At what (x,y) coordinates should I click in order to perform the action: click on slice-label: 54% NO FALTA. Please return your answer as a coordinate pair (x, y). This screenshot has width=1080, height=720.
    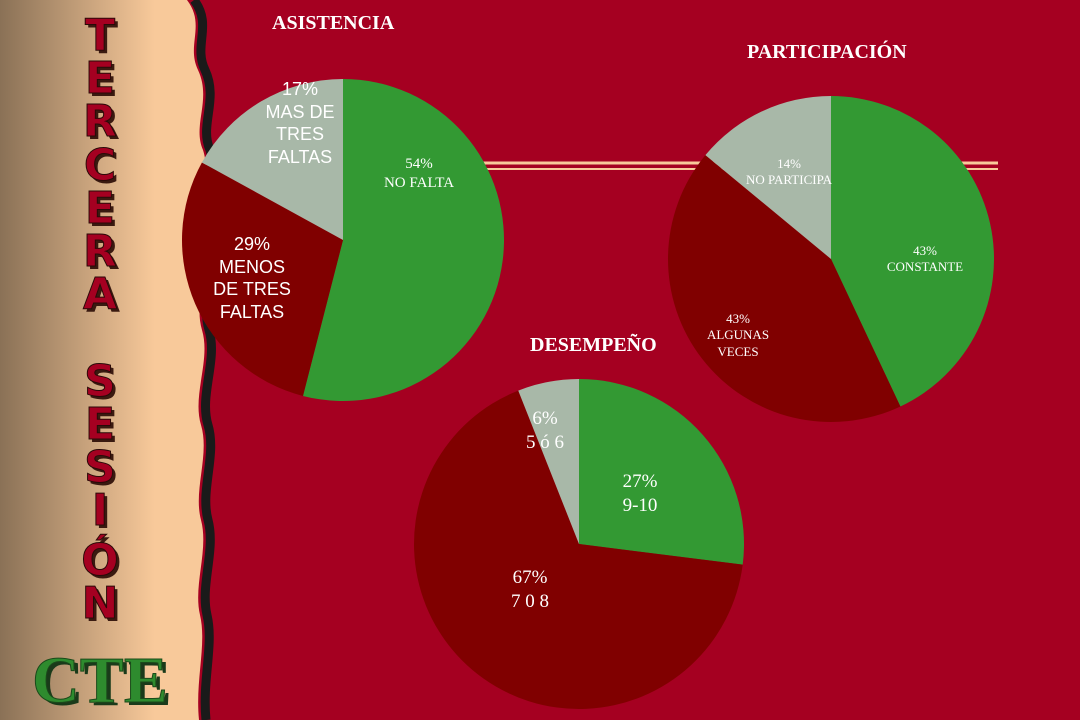
    Looking at the image, I should click on (419, 174).